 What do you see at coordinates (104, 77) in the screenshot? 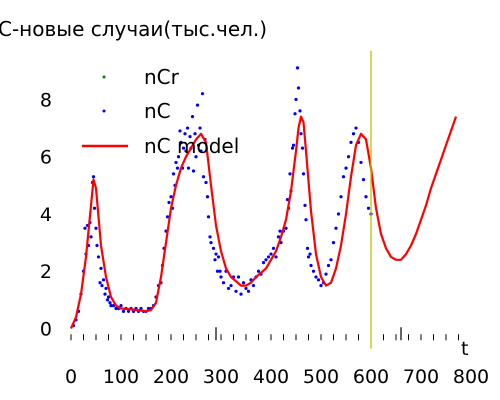
I see `legend-marker-ncr` at bounding box center [104, 77].